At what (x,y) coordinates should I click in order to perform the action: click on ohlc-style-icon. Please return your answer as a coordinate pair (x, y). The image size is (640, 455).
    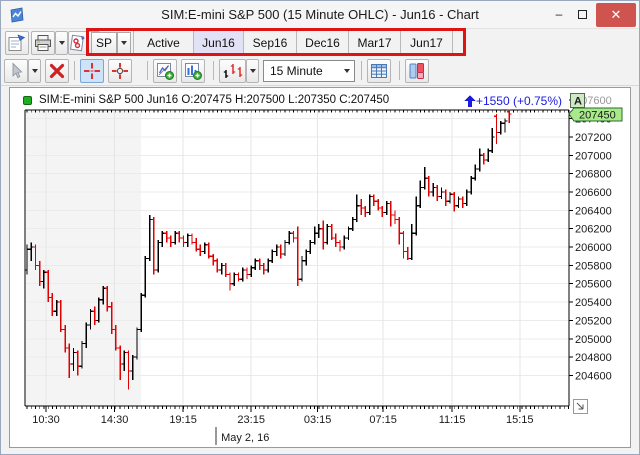
    Looking at the image, I should click on (232, 71).